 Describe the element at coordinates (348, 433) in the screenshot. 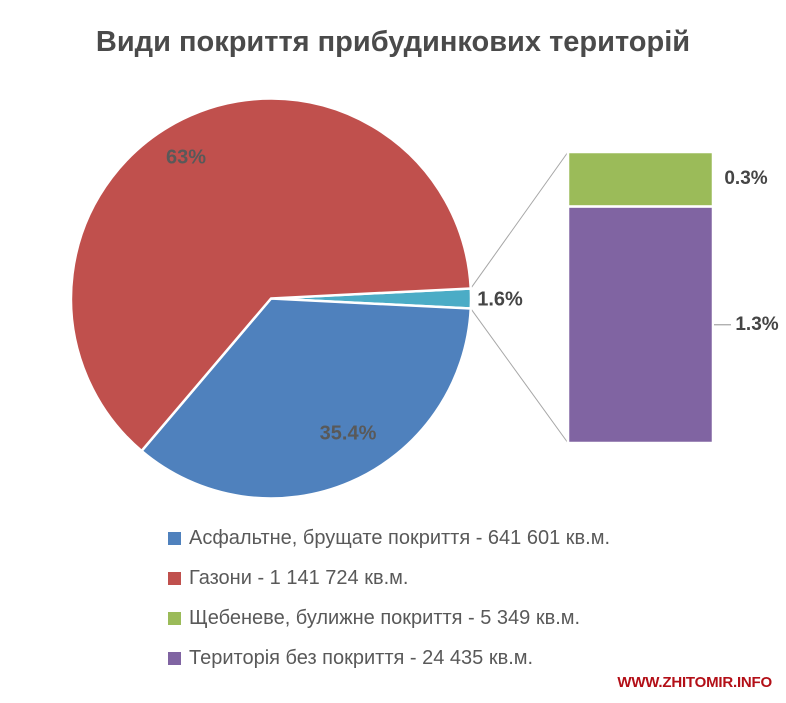

I see `pie-label-asphalt-pct: 35.4%` at that location.